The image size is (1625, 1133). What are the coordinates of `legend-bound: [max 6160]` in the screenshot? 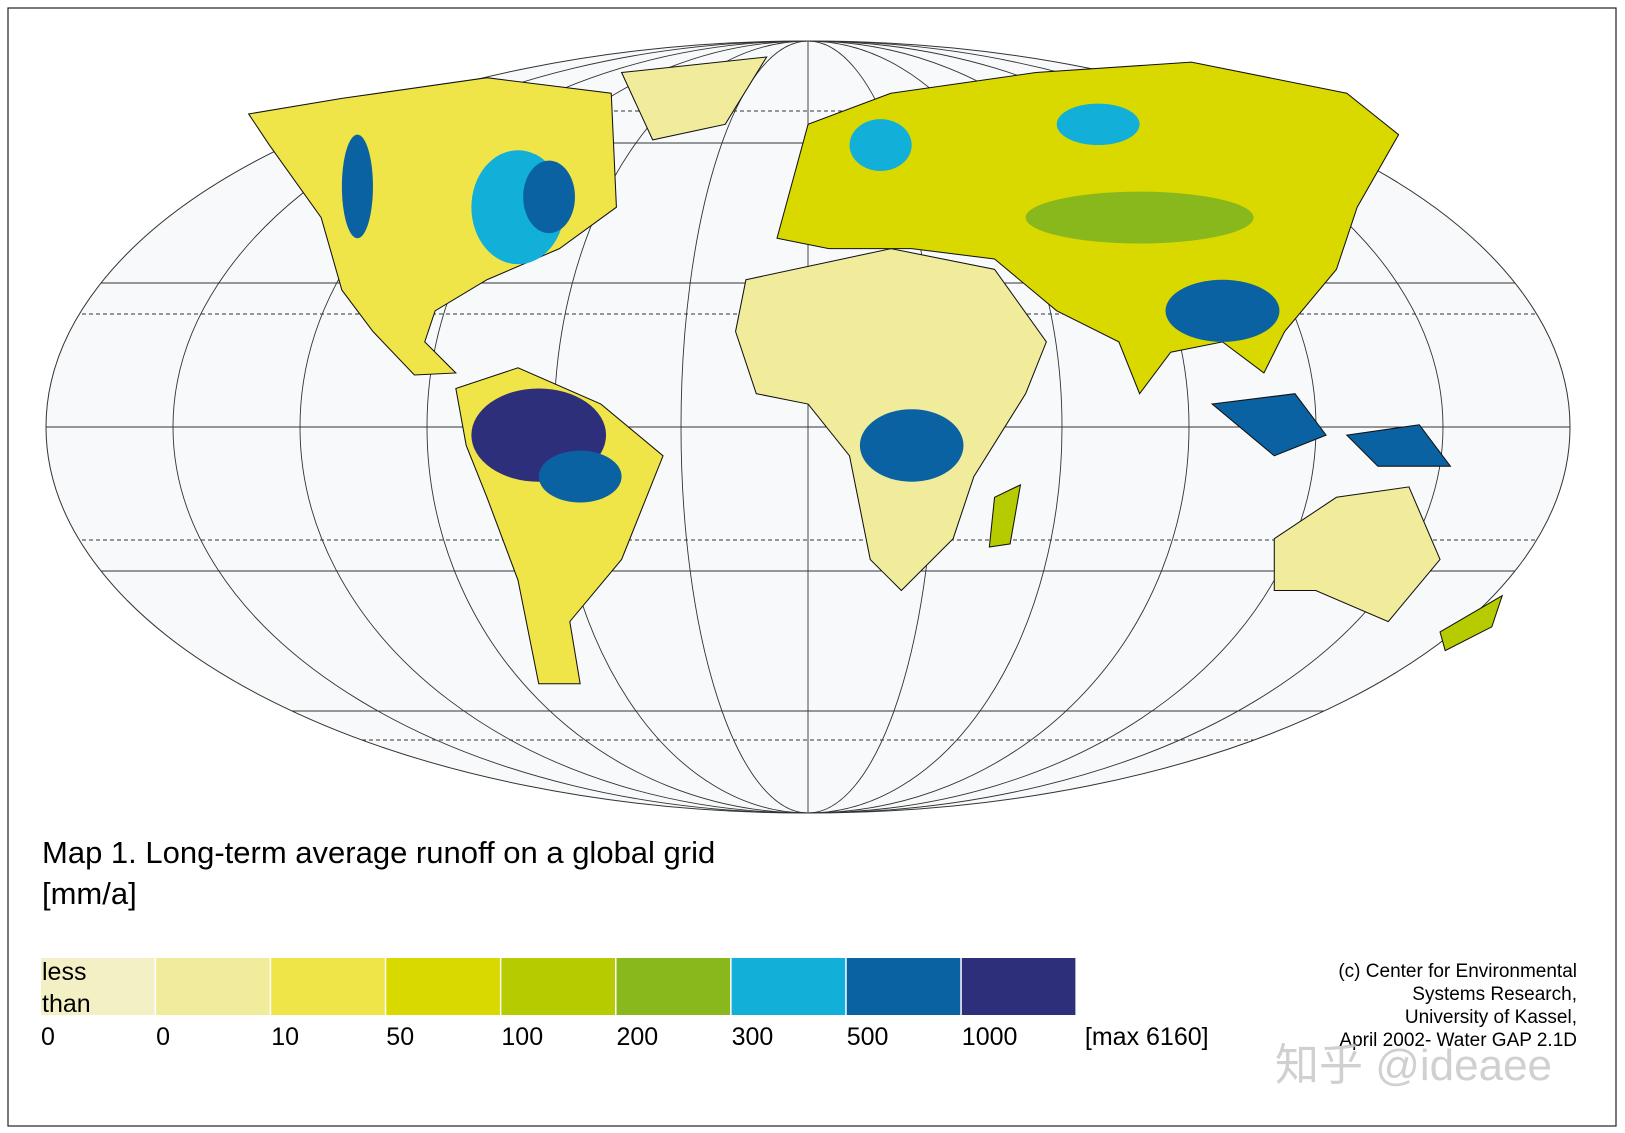 It's located at (1147, 1037).